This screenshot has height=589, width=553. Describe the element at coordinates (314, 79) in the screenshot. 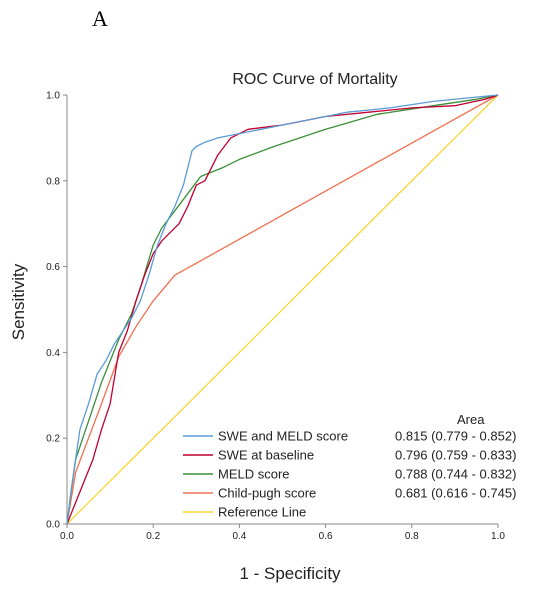

I see `chart-title: ROC Curve of Mortality` at that location.